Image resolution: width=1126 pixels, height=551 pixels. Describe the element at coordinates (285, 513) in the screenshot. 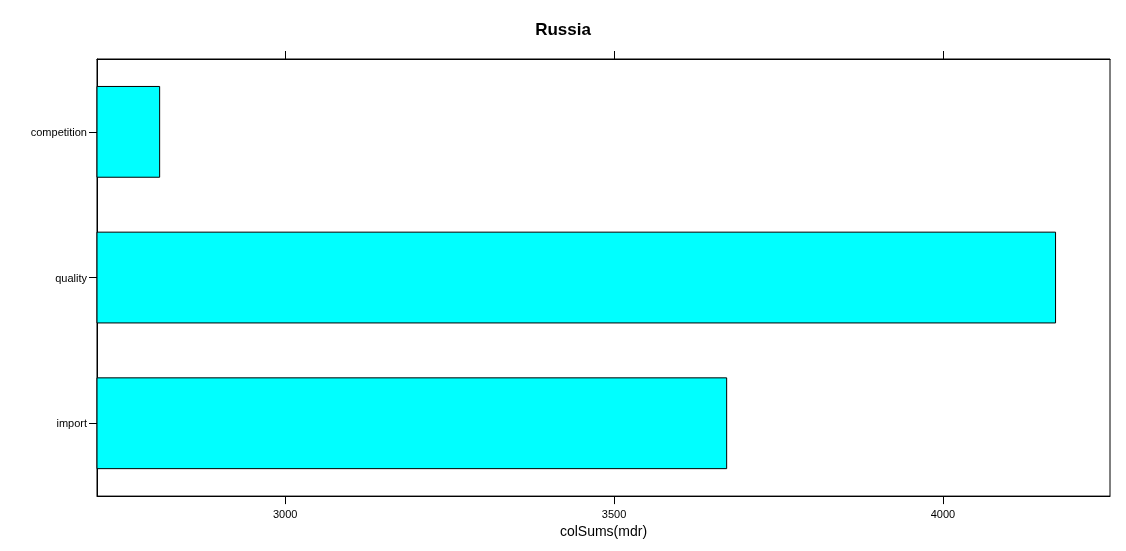

I see `x-tick-label: 3000` at that location.